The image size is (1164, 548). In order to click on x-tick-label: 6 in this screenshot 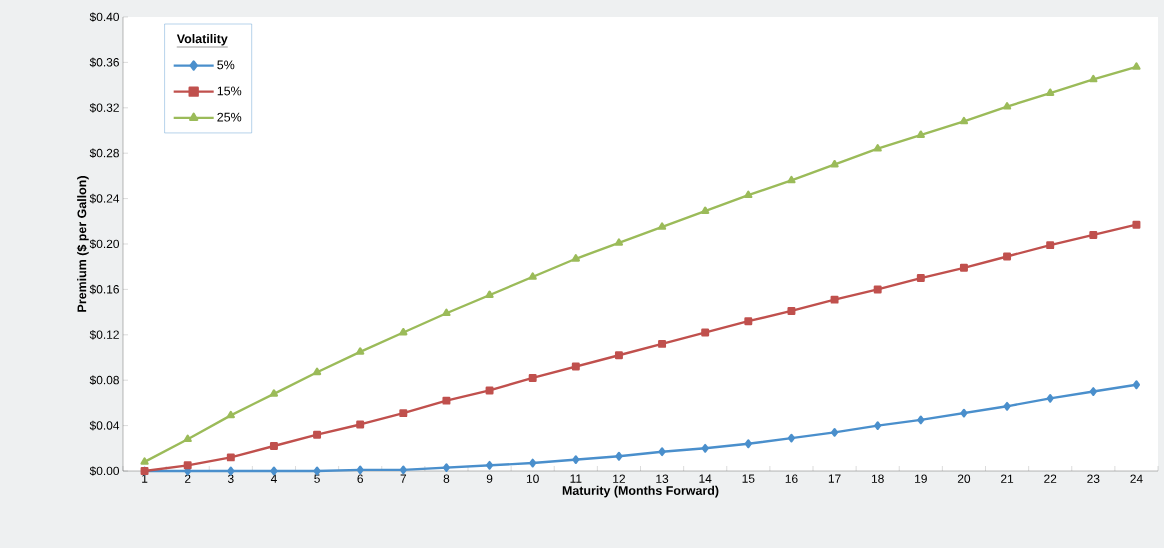, I will do `click(360, 478)`.